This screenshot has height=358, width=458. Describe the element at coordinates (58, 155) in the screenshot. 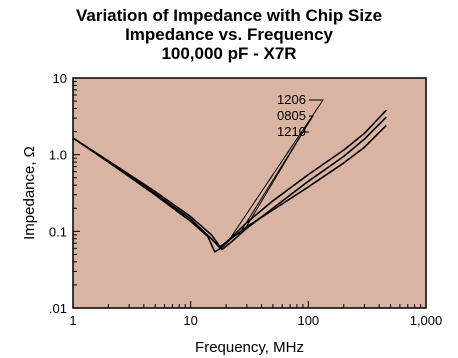

I see `y-tick-label: 1.0` at that location.